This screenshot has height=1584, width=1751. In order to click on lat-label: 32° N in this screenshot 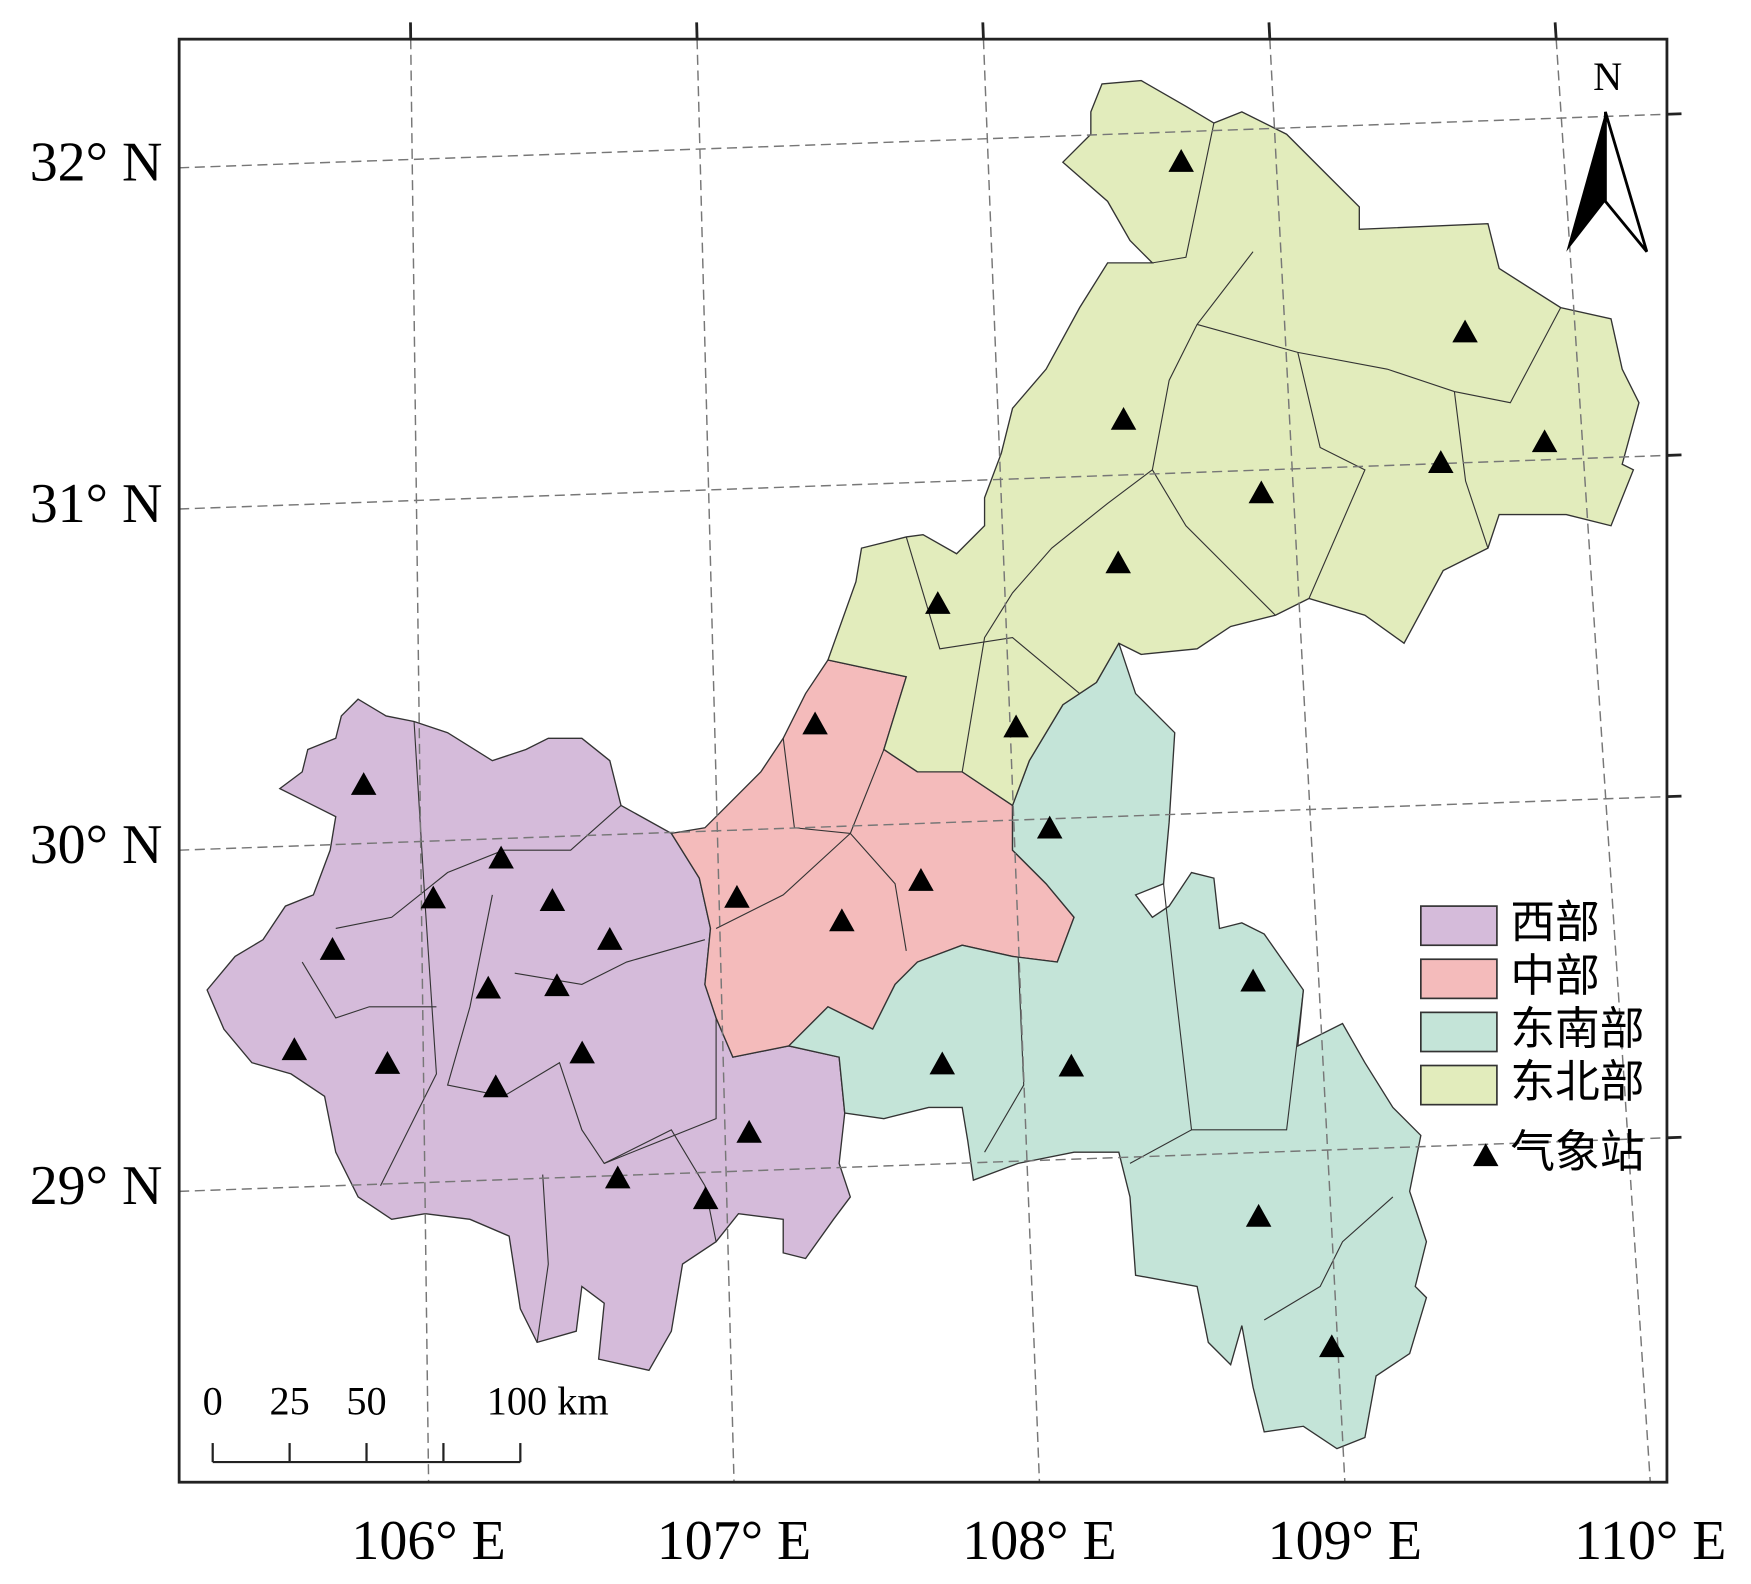, I will do `click(96, 163)`.